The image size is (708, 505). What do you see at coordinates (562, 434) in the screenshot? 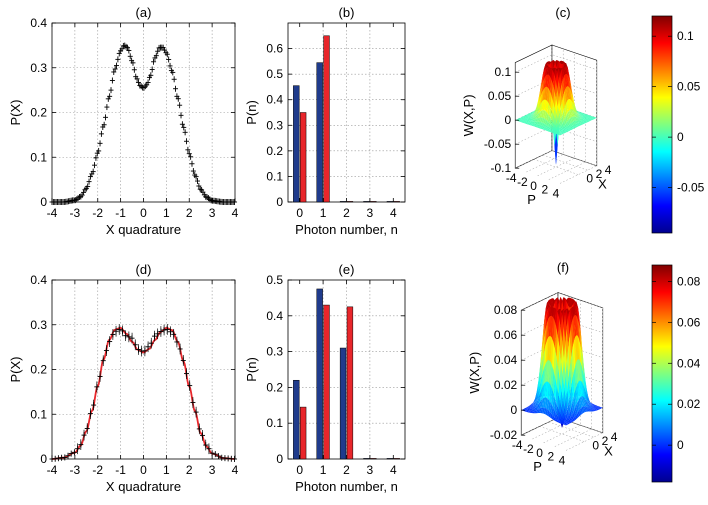
I see `x-grid-line` at bounding box center [562, 434].